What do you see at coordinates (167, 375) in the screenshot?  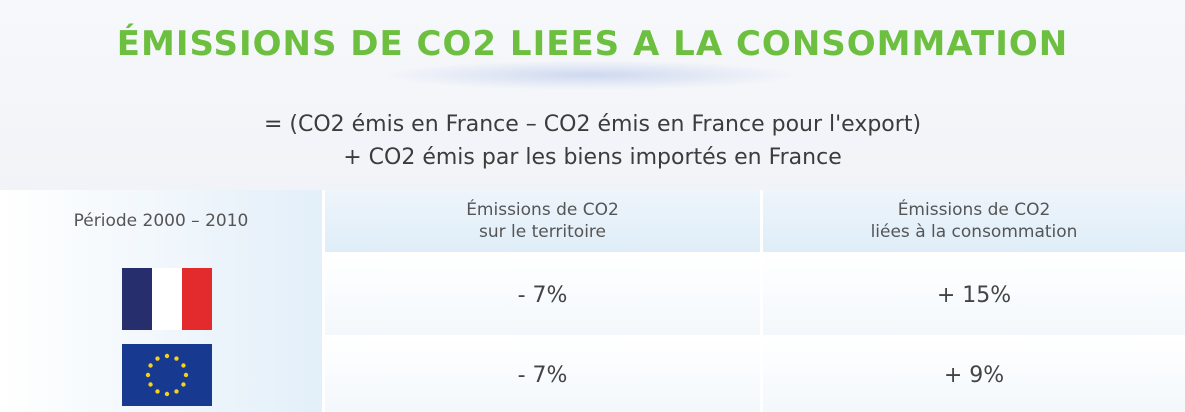 I see `eu-flag` at bounding box center [167, 375].